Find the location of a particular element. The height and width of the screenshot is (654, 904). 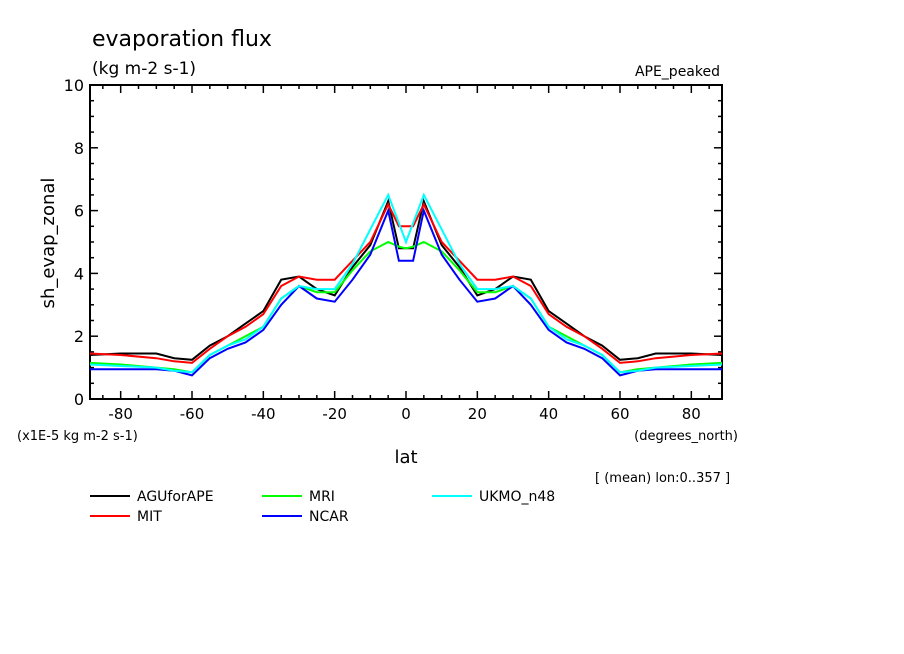

x-tick-label: 0 is located at coordinates (406, 414).